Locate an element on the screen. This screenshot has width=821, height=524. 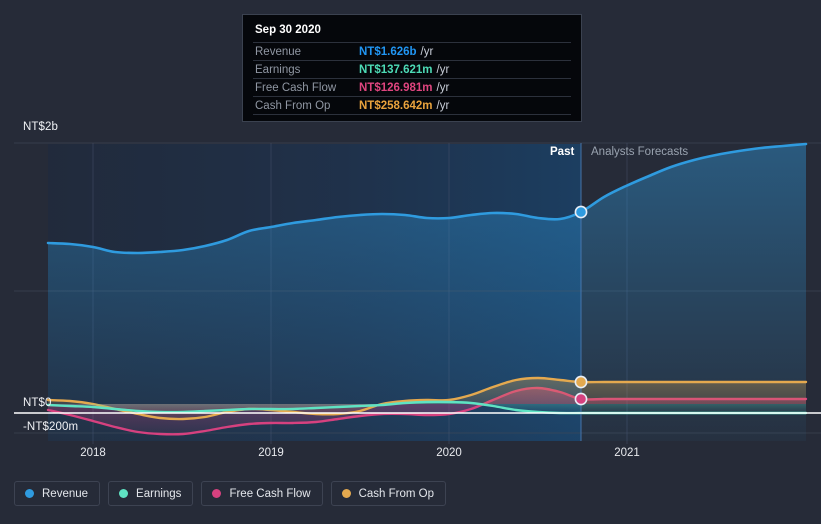
tooltip-metric-name: Free Cash Flow is located at coordinates (296, 87).